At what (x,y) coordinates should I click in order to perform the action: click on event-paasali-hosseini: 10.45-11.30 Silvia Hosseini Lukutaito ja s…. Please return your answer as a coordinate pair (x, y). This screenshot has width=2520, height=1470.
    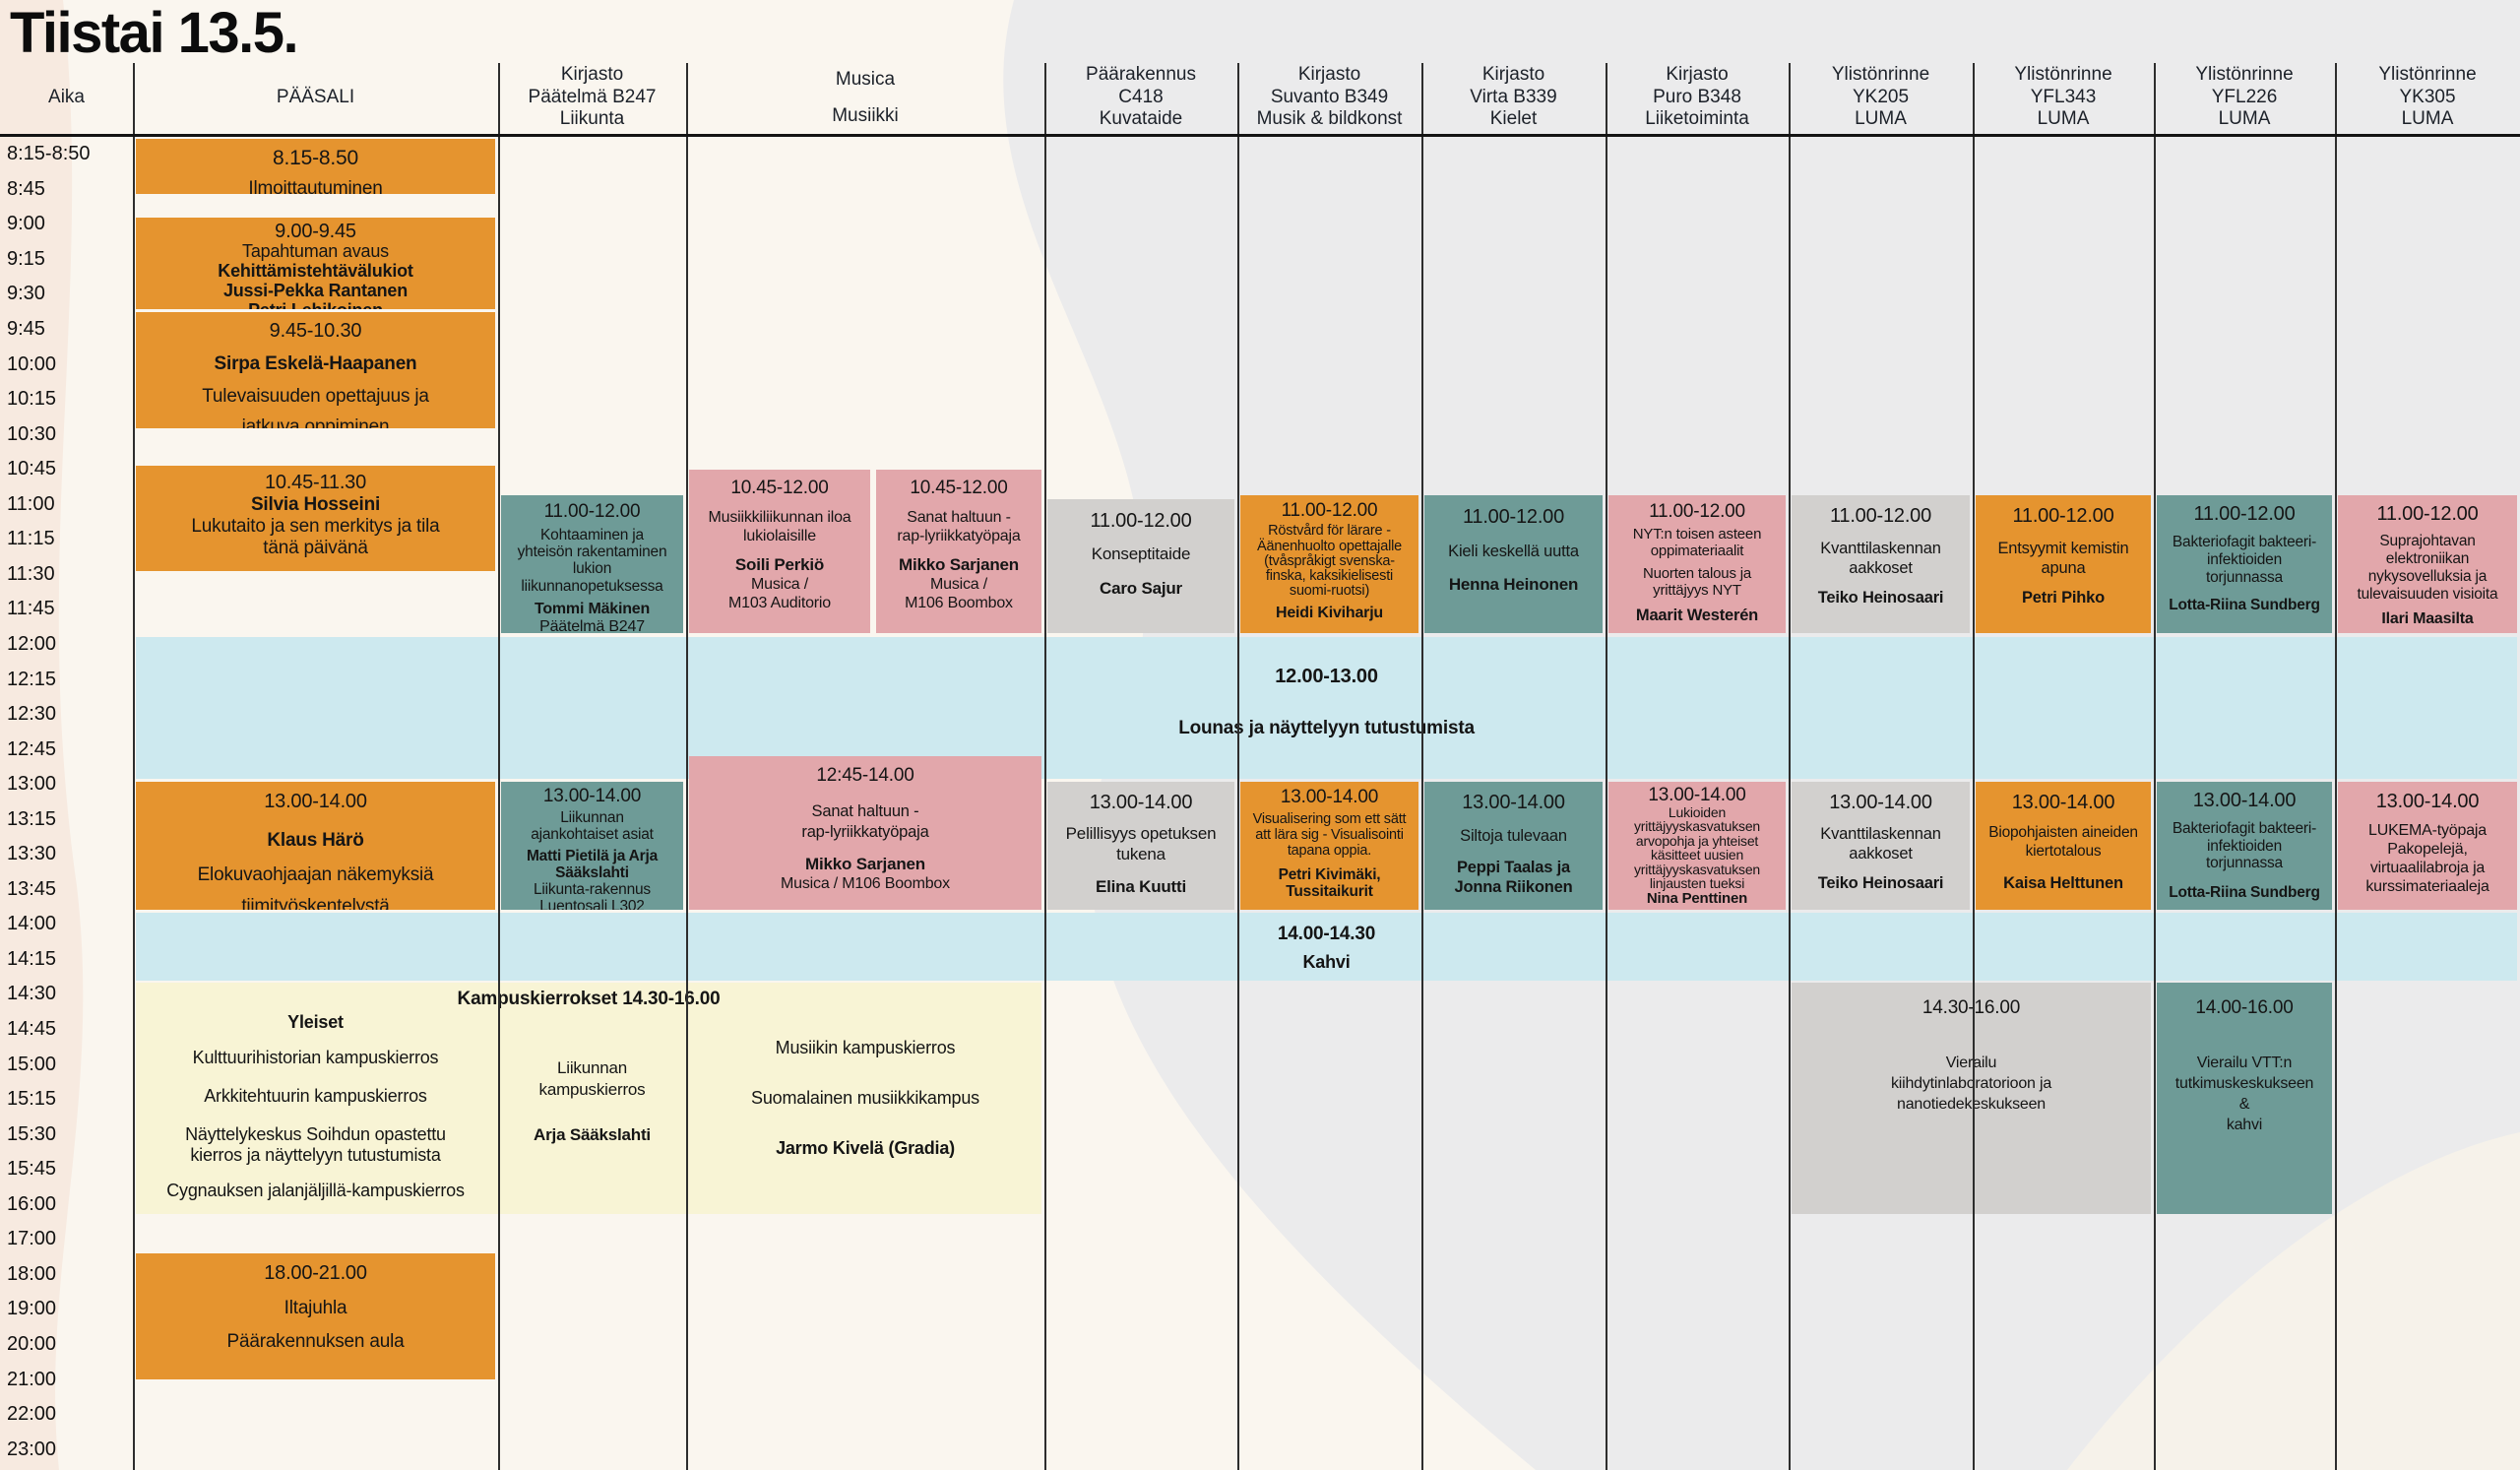
    Looking at the image, I should click on (315, 518).